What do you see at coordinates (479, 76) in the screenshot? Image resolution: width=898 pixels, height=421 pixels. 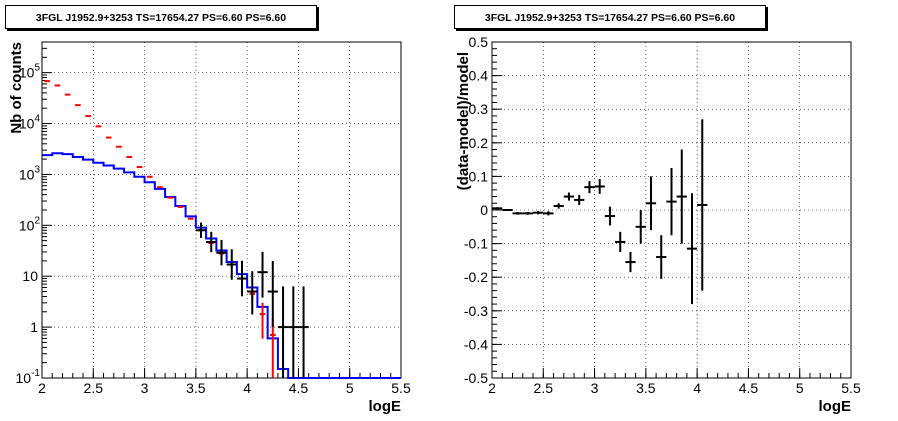 I see `y-tick-label: 0.4` at bounding box center [479, 76].